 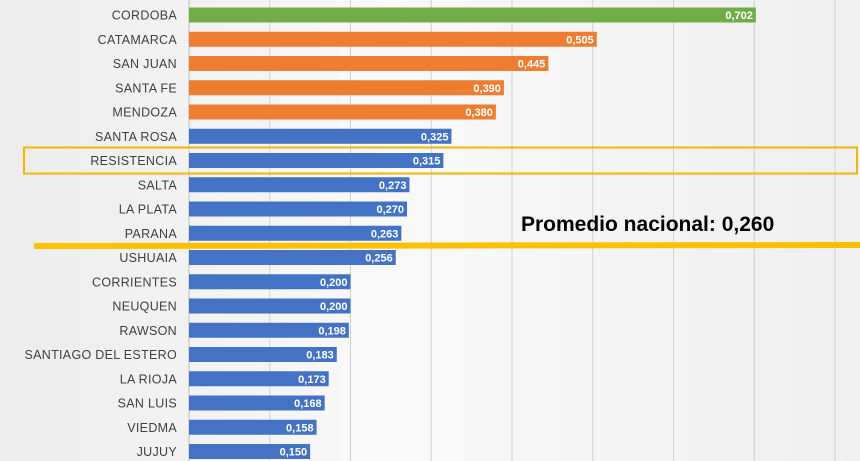 I want to click on value-label: 0,390, so click(x=487, y=89).